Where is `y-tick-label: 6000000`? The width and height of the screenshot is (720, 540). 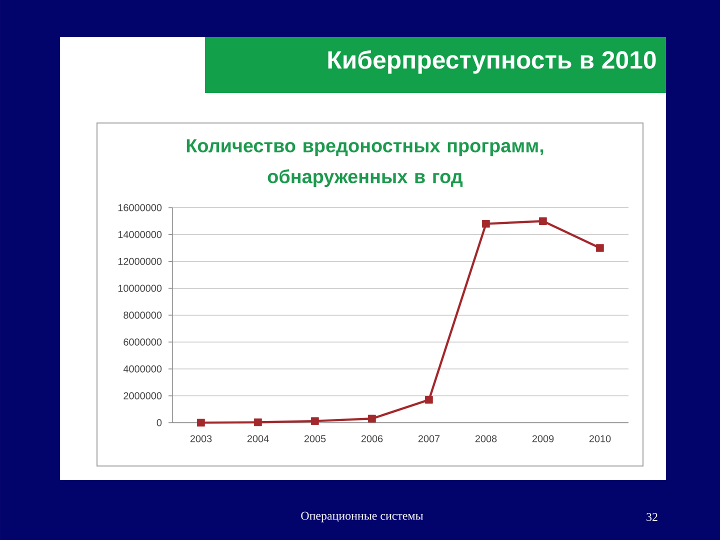
y-tick-label: 6000000 is located at coordinates (143, 342).